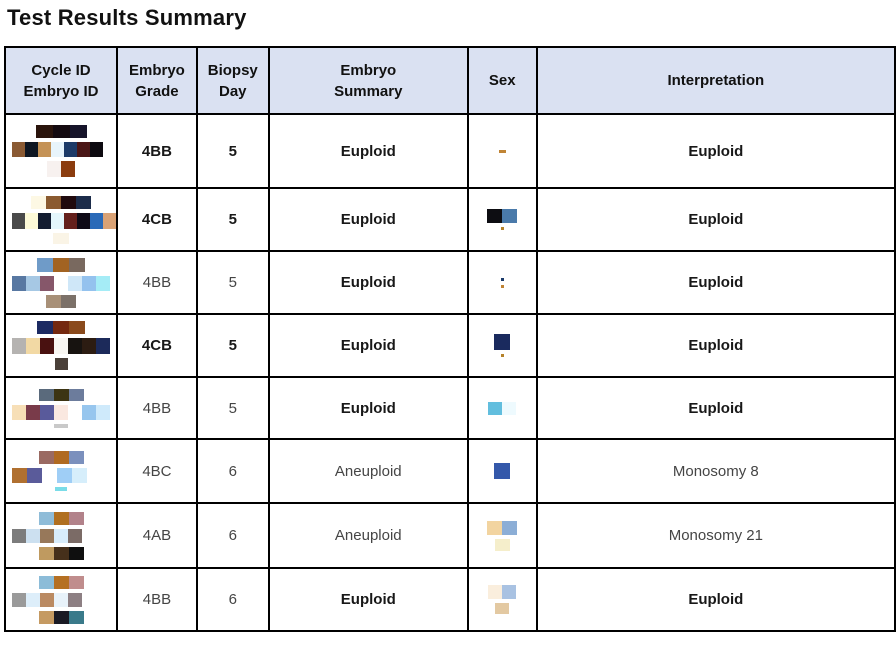 Image resolution: width=896 pixels, height=658 pixels. Describe the element at coordinates (368, 91) in the screenshot. I see `header-line: Summary` at that location.